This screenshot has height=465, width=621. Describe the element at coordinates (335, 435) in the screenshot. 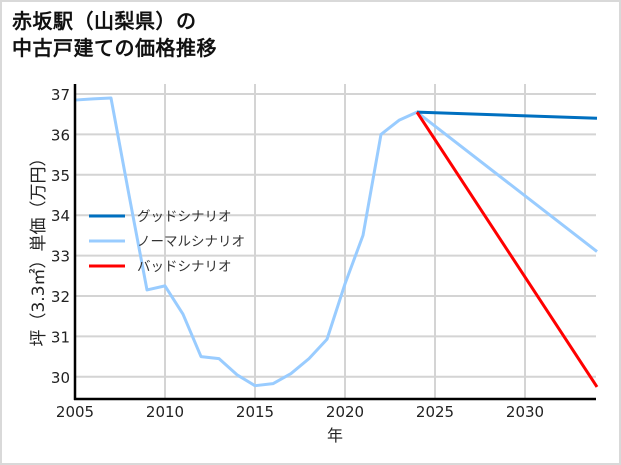

I see `x-axis-label: 年` at that location.